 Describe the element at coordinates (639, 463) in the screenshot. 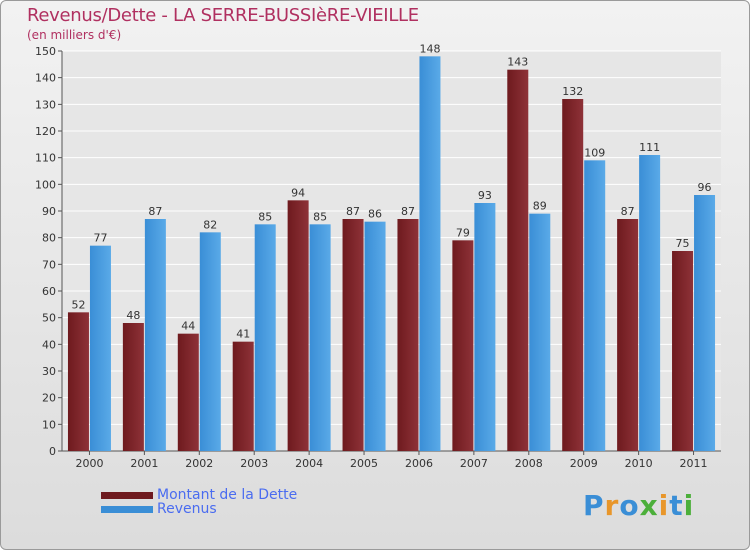

I see `x-tick-label: 2010` at that location.